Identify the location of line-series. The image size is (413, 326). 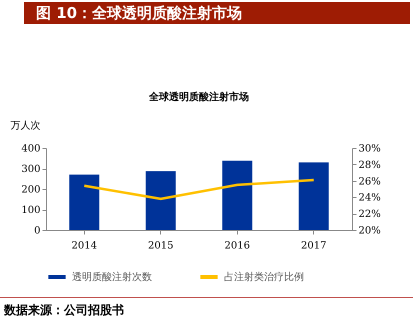
(199, 189).